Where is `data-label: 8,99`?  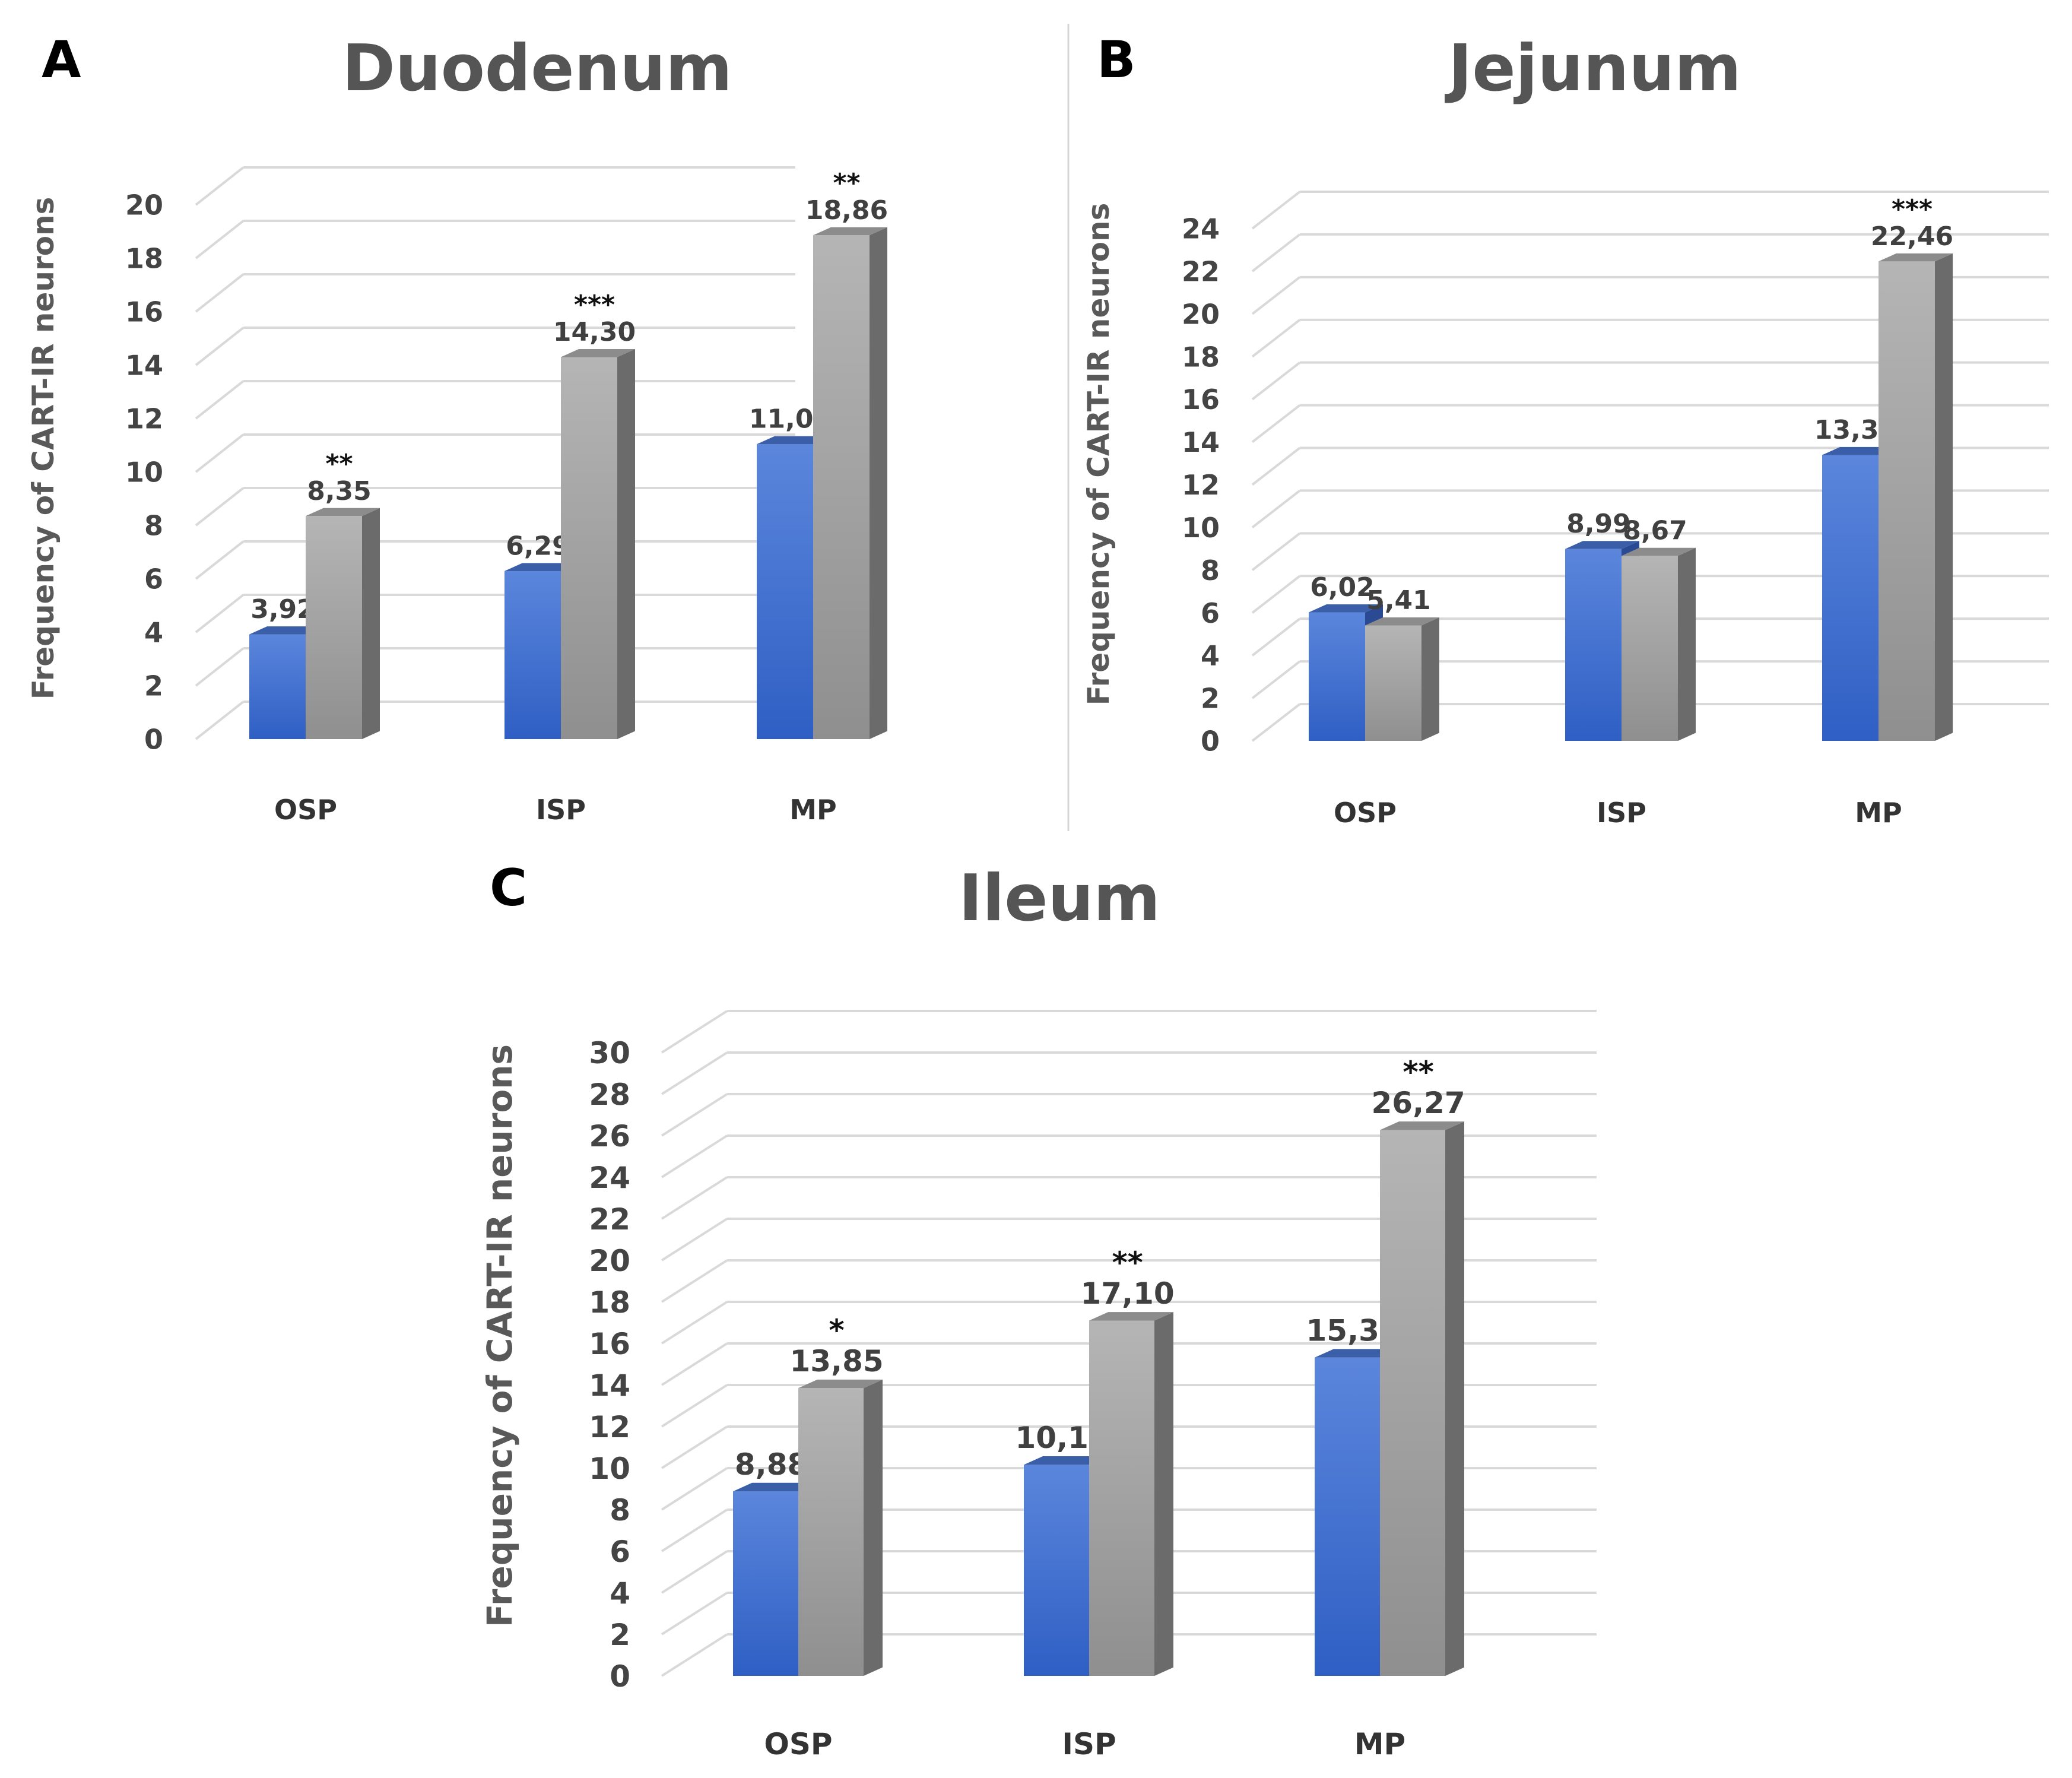 data-label: 8,99 is located at coordinates (1598, 524).